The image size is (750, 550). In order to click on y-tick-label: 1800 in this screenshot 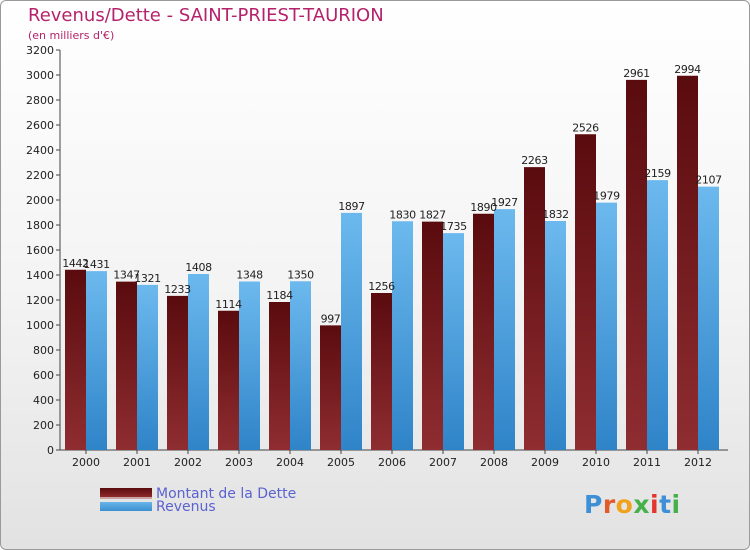, I will do `click(40, 225)`.